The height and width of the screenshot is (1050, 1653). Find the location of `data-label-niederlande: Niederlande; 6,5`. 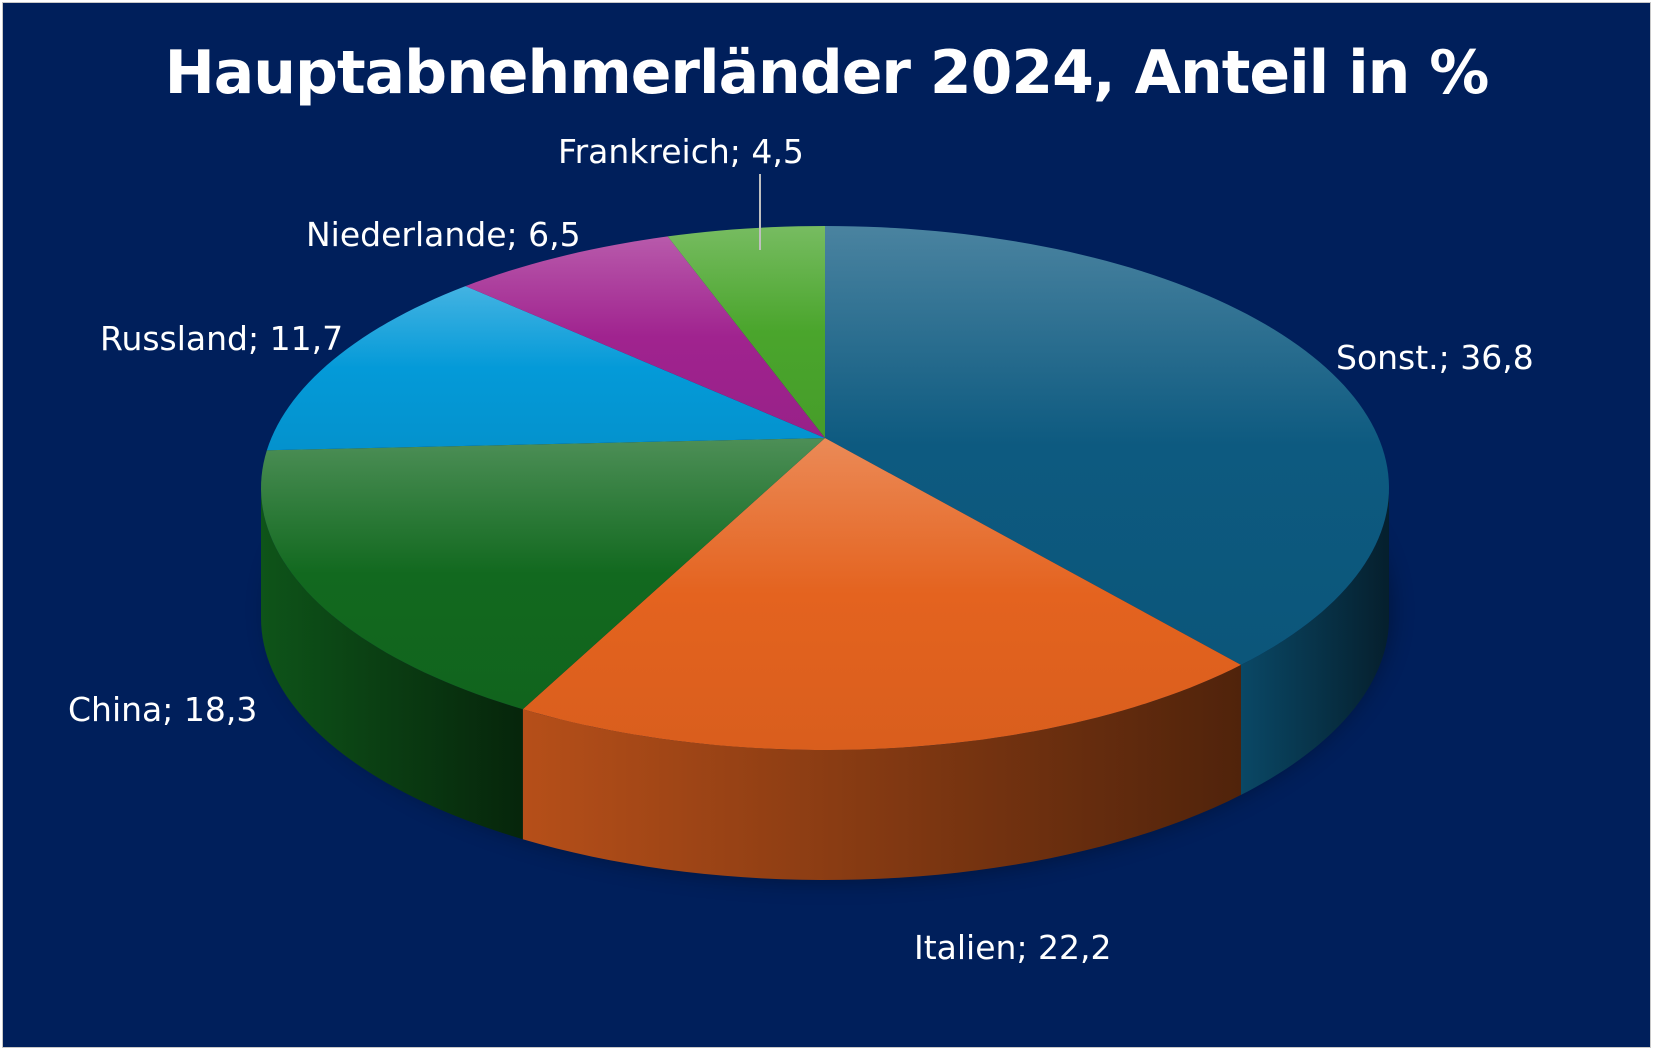

data-label-niederlande: Niederlande; 6,5 is located at coordinates (443, 234).